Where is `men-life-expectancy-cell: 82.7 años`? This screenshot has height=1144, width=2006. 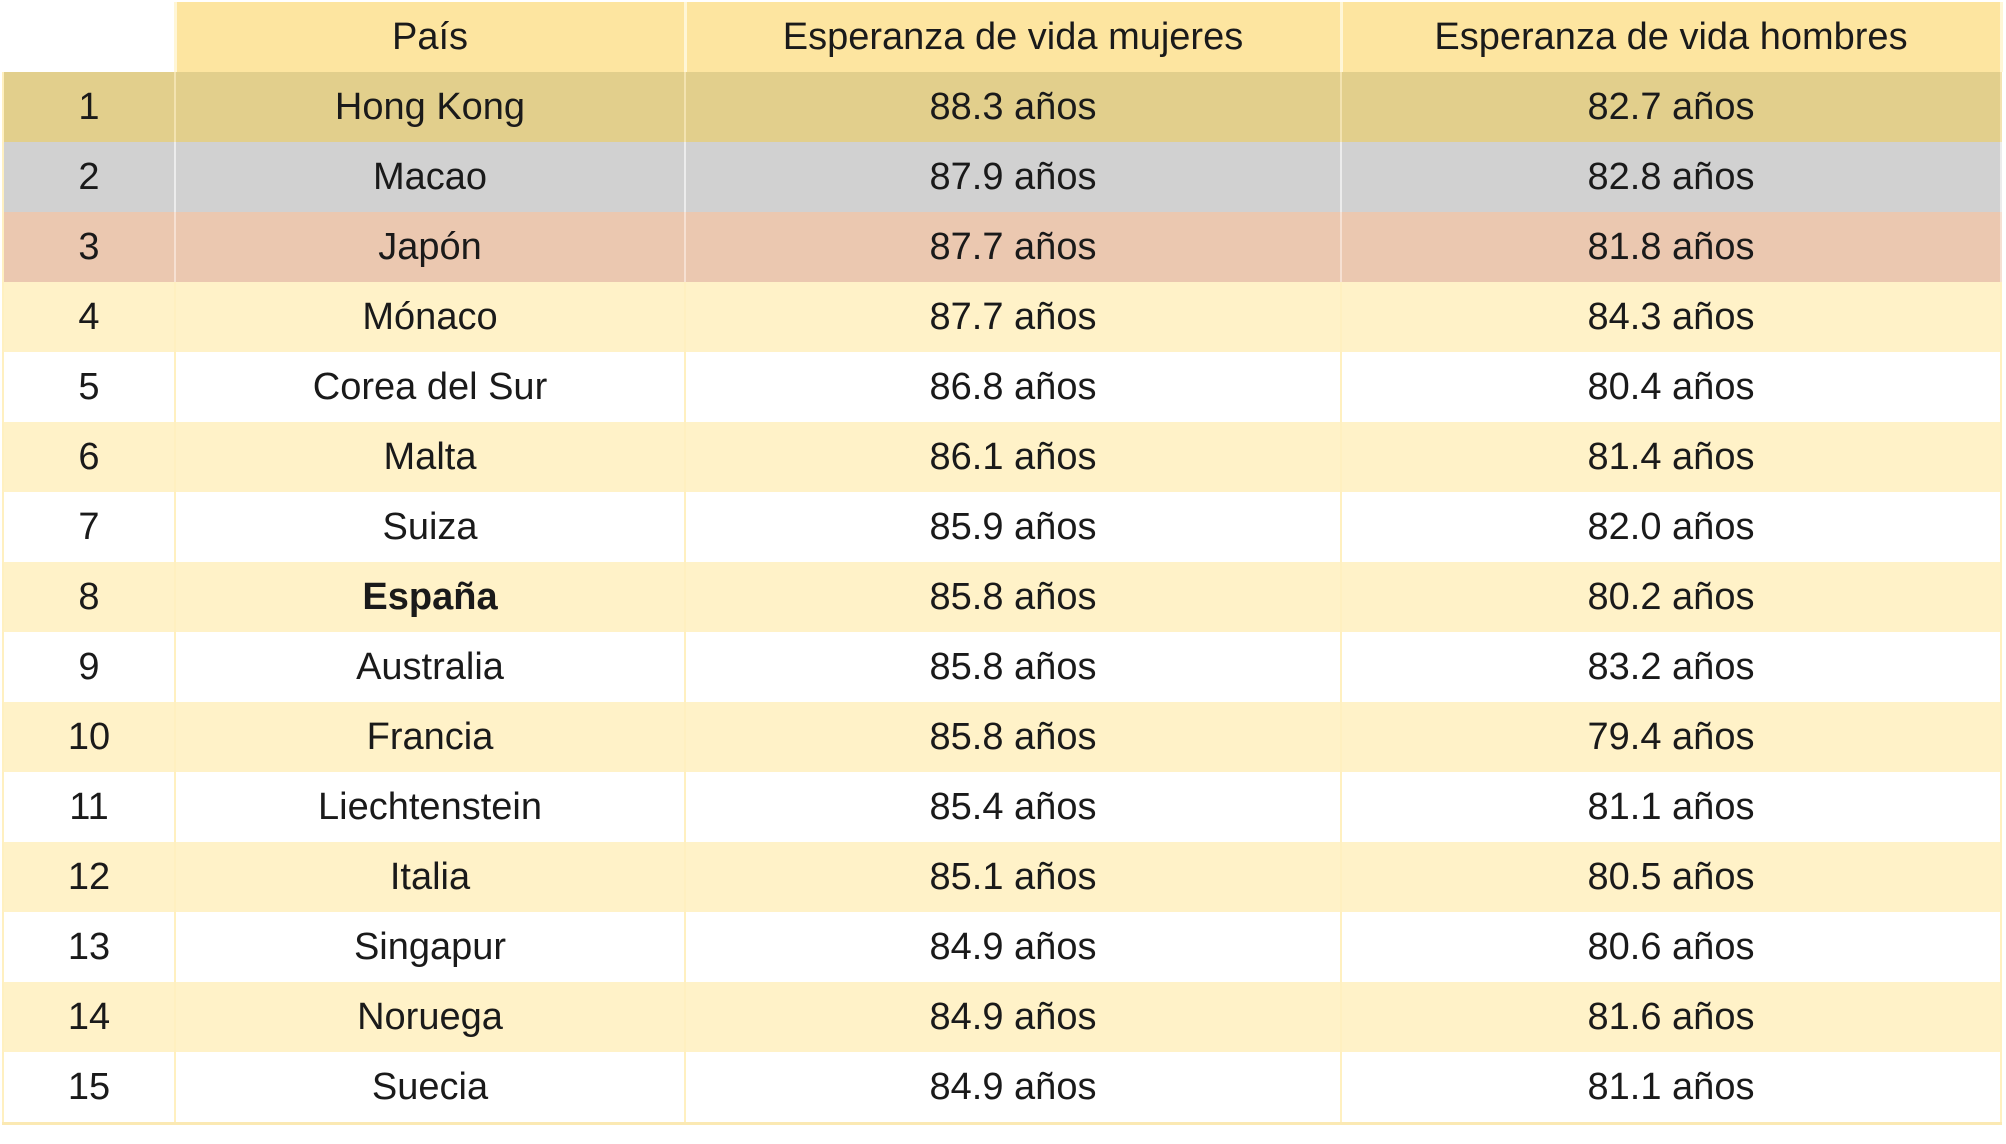 men-life-expectancy-cell: 82.7 años is located at coordinates (1671, 107).